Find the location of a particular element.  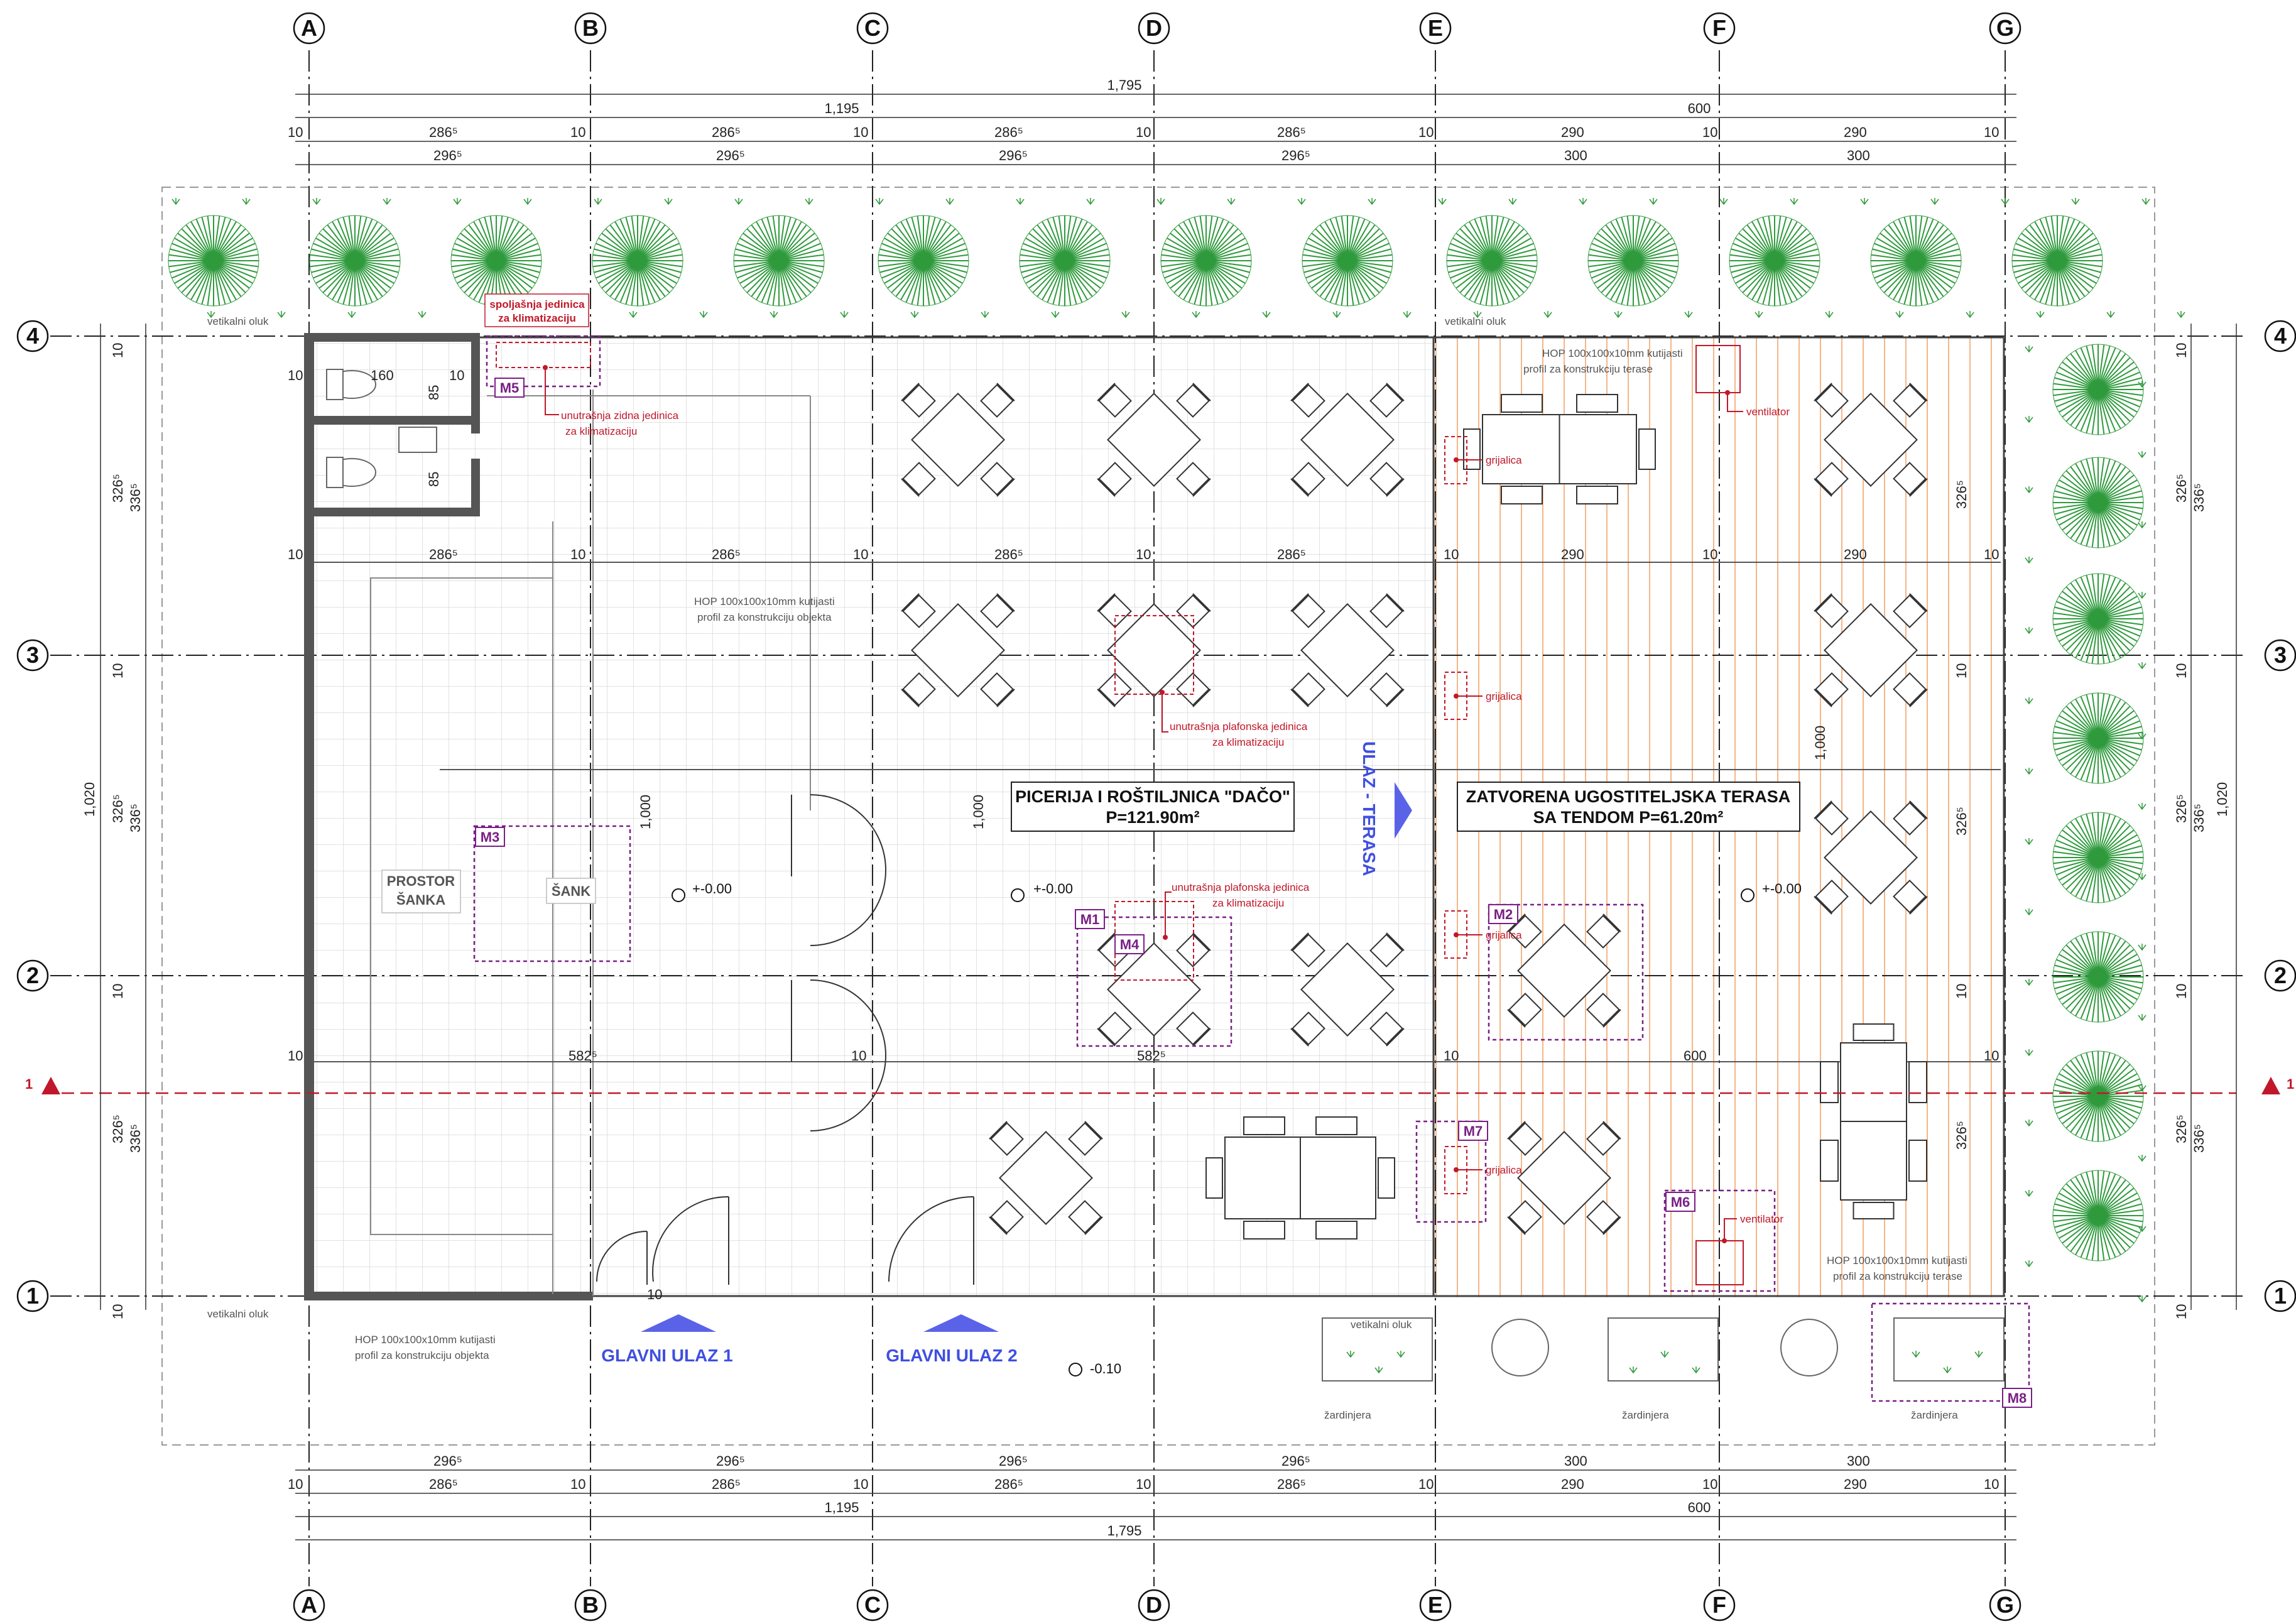

section-label-right: 1 is located at coordinates (2290, 1084).